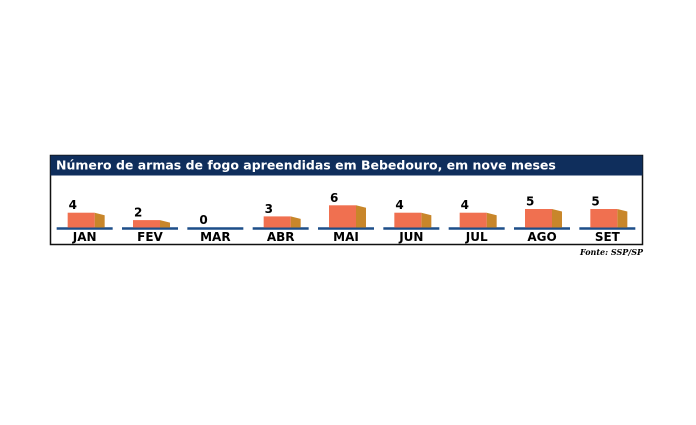  I want to click on x-tick-label: JUN, so click(410, 237).